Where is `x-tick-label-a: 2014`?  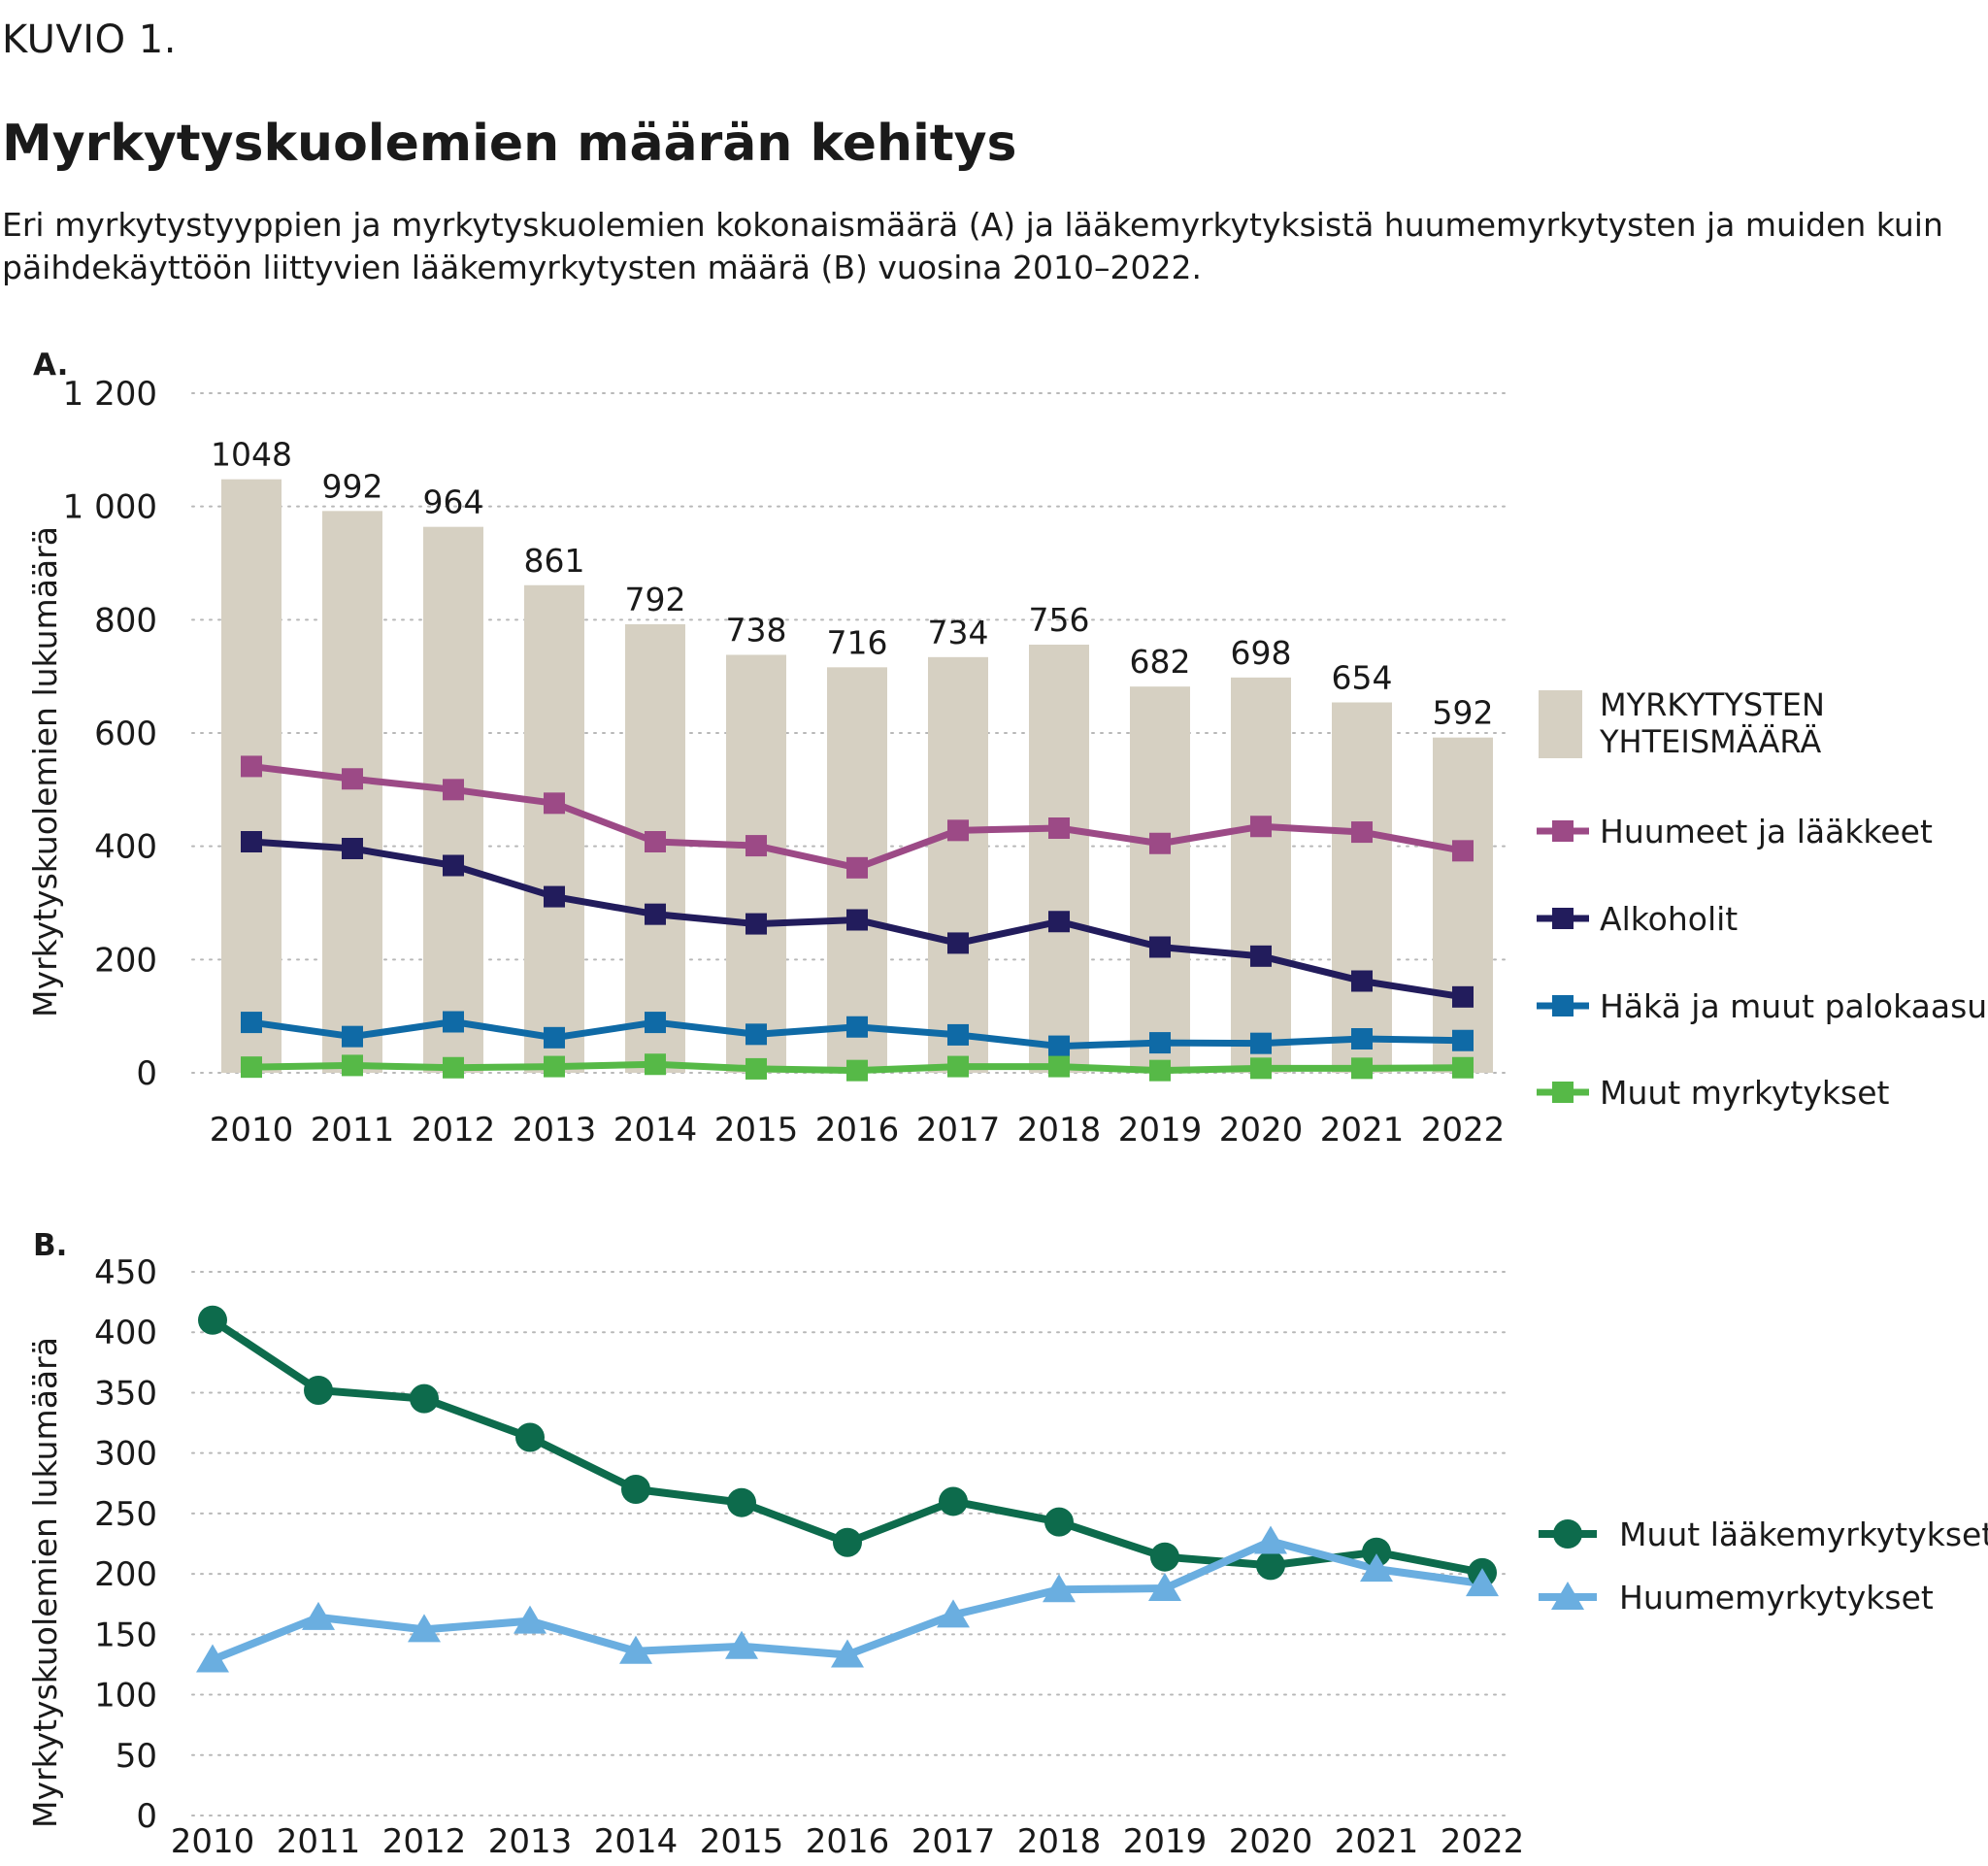
x-tick-label-a: 2014 is located at coordinates (656, 1130).